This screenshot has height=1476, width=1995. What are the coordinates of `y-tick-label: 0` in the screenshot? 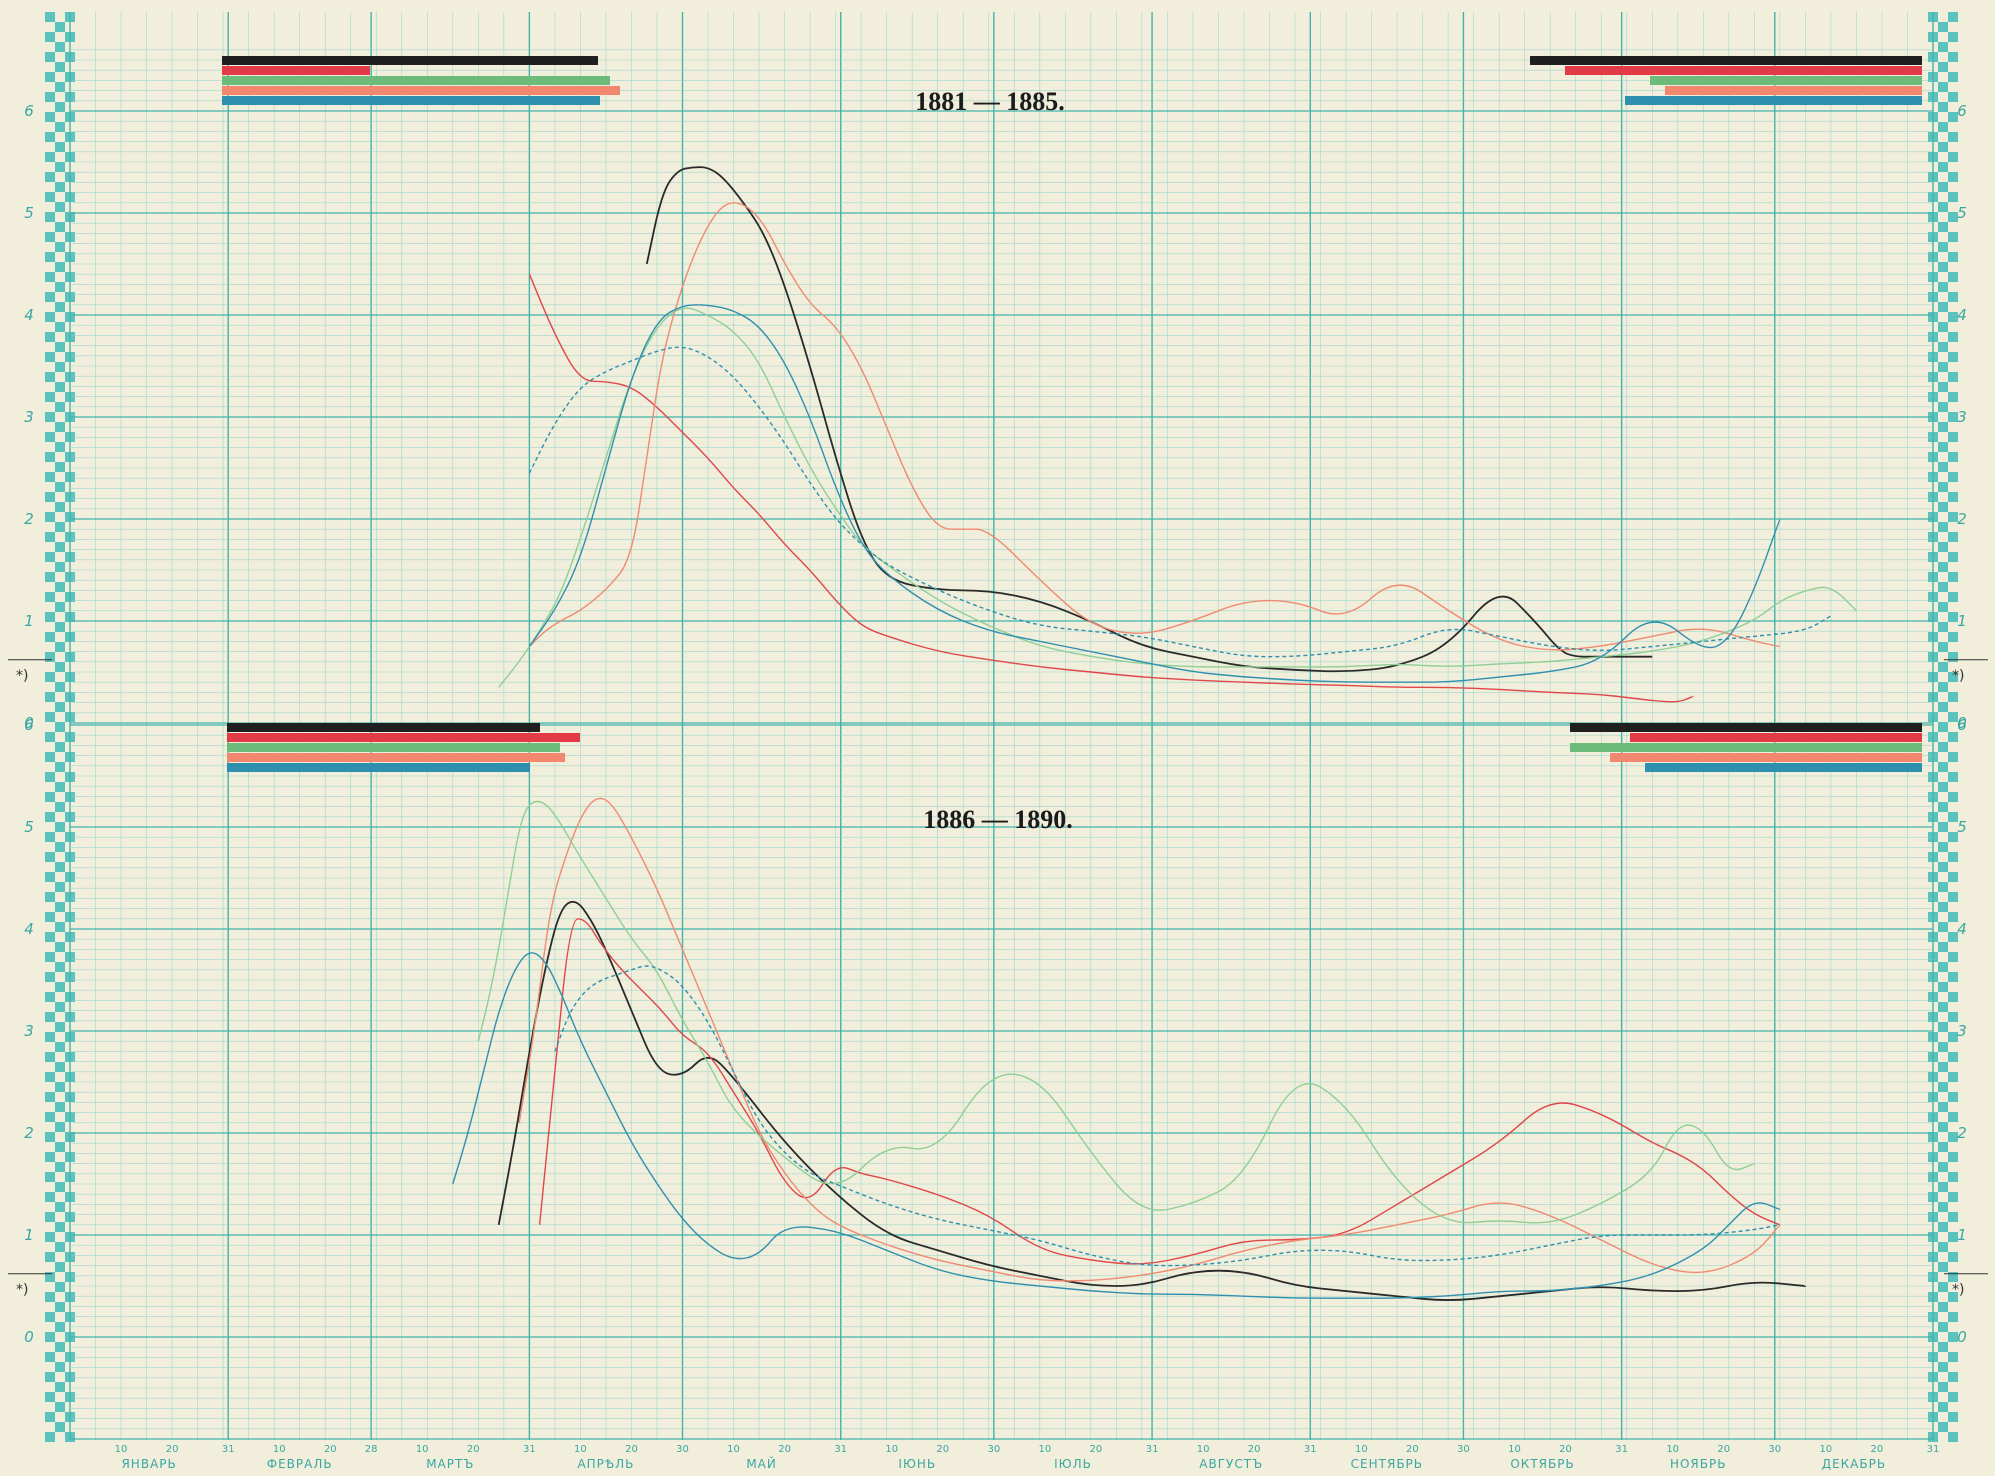 It's located at (1962, 1337).